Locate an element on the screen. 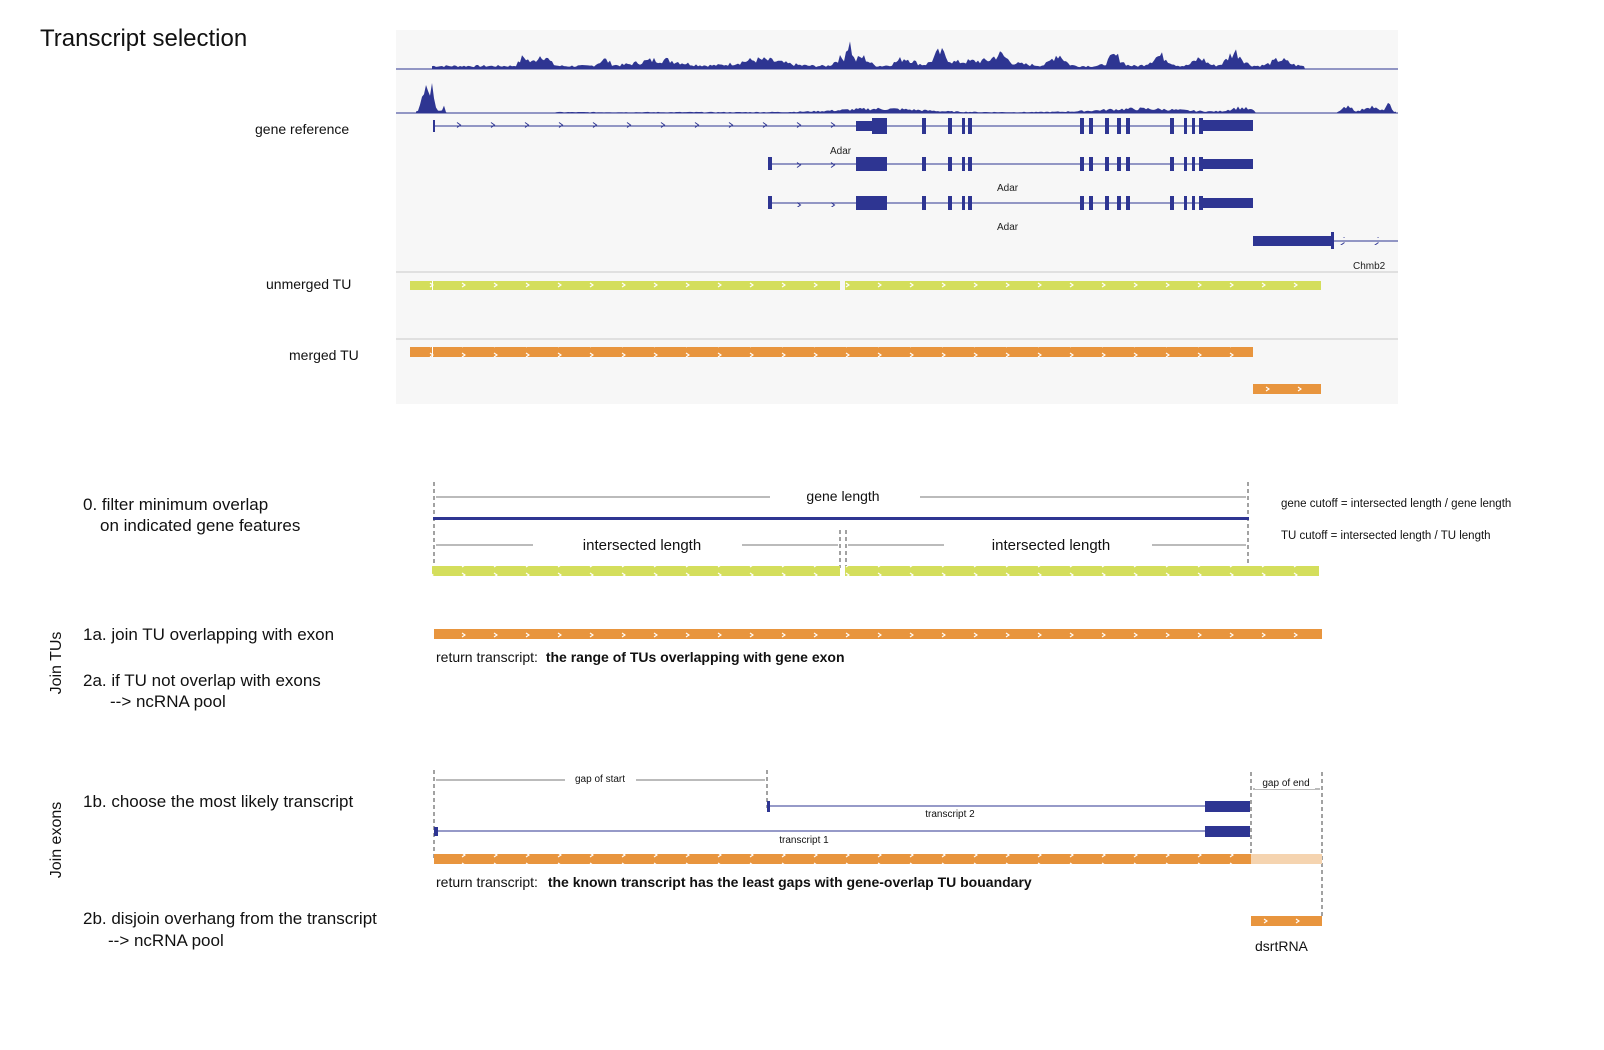 Image resolution: width=1604 pixels, height=1050 pixels. track-label-gene-reference: gene reference is located at coordinates (302, 129).